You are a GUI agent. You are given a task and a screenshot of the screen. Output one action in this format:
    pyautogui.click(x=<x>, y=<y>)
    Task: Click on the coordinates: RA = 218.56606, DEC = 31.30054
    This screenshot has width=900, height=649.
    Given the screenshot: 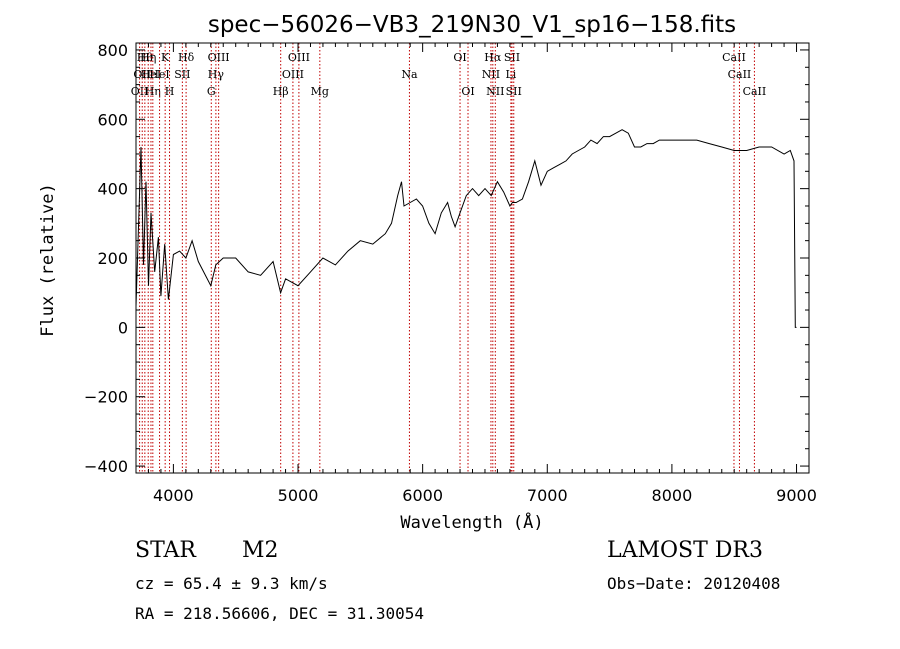 What is the action you would take?
    pyautogui.click(x=279, y=613)
    